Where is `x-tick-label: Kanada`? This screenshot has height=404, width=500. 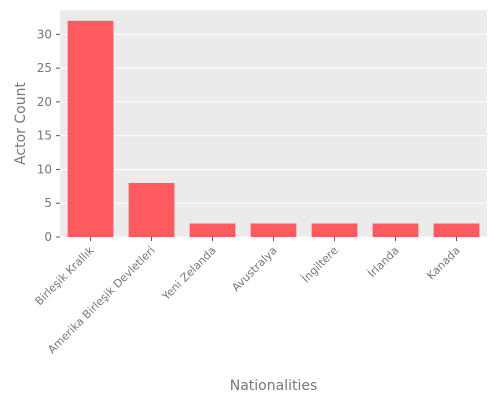
x-tick-label: Kanada is located at coordinates (443, 263).